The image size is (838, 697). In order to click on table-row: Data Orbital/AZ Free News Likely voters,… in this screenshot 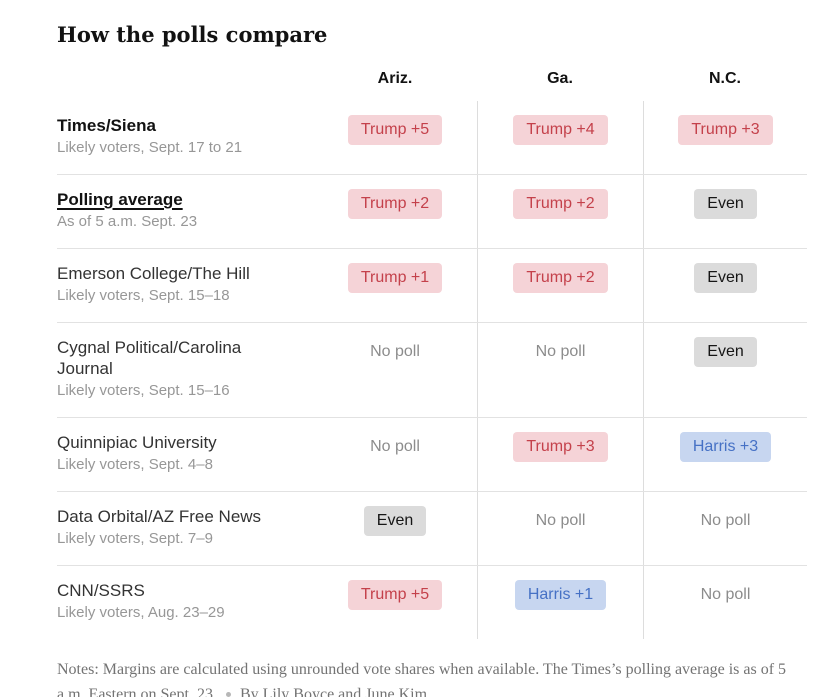, I will do `click(432, 528)`.